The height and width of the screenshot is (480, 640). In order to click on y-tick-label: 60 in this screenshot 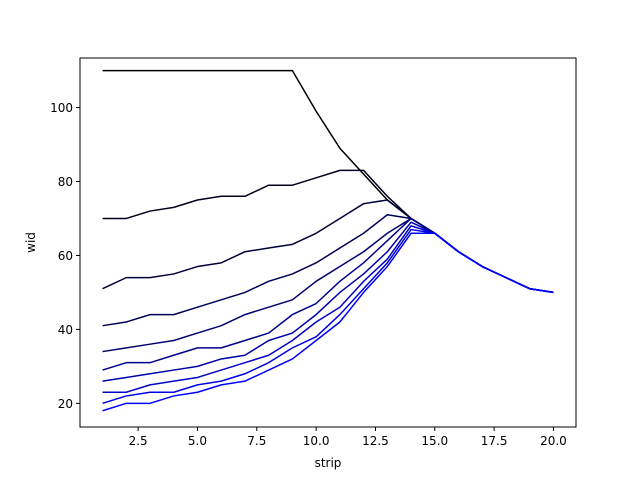, I will do `click(65, 256)`.